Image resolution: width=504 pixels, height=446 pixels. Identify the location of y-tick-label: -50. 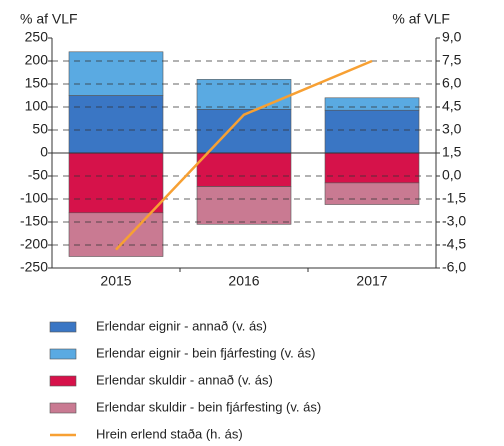
(38, 175).